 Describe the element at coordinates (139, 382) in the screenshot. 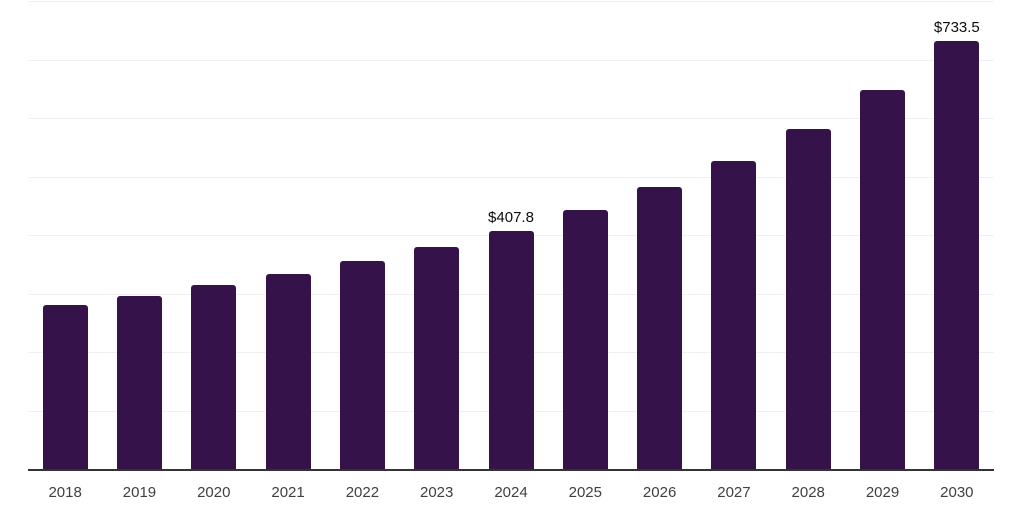

I see `bar-2019` at that location.